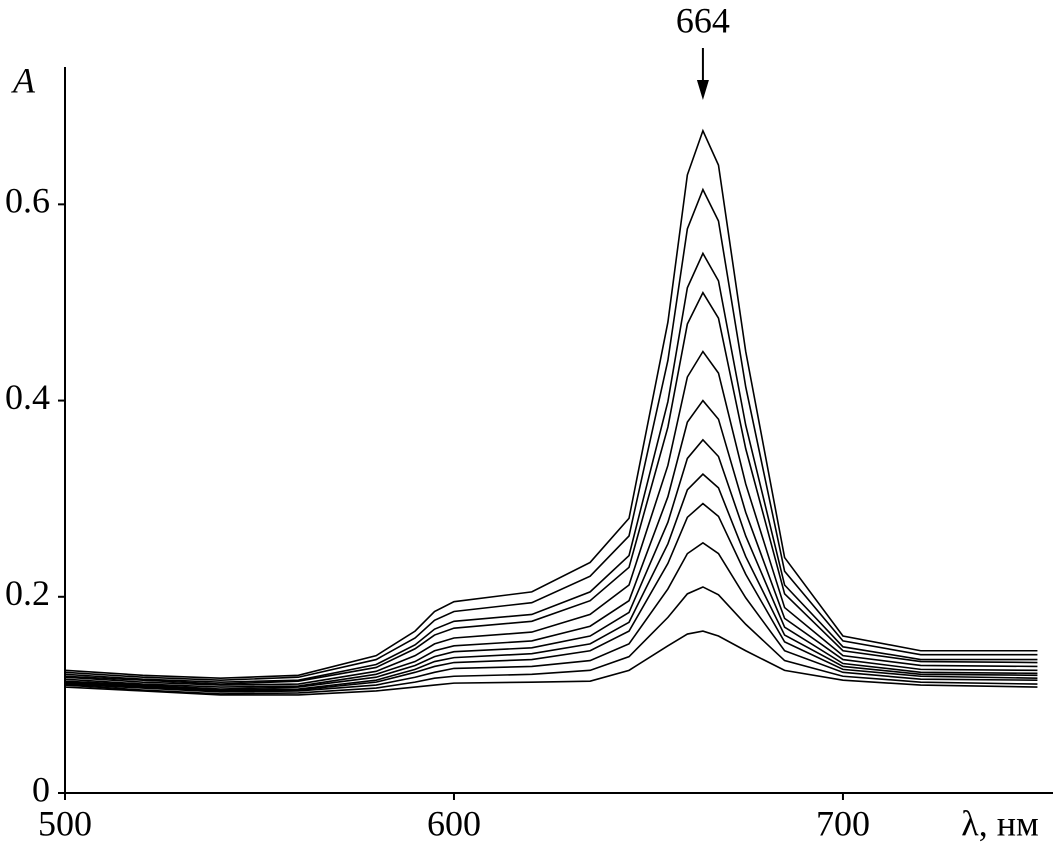  I want to click on annotation-label: 664, so click(703, 20).